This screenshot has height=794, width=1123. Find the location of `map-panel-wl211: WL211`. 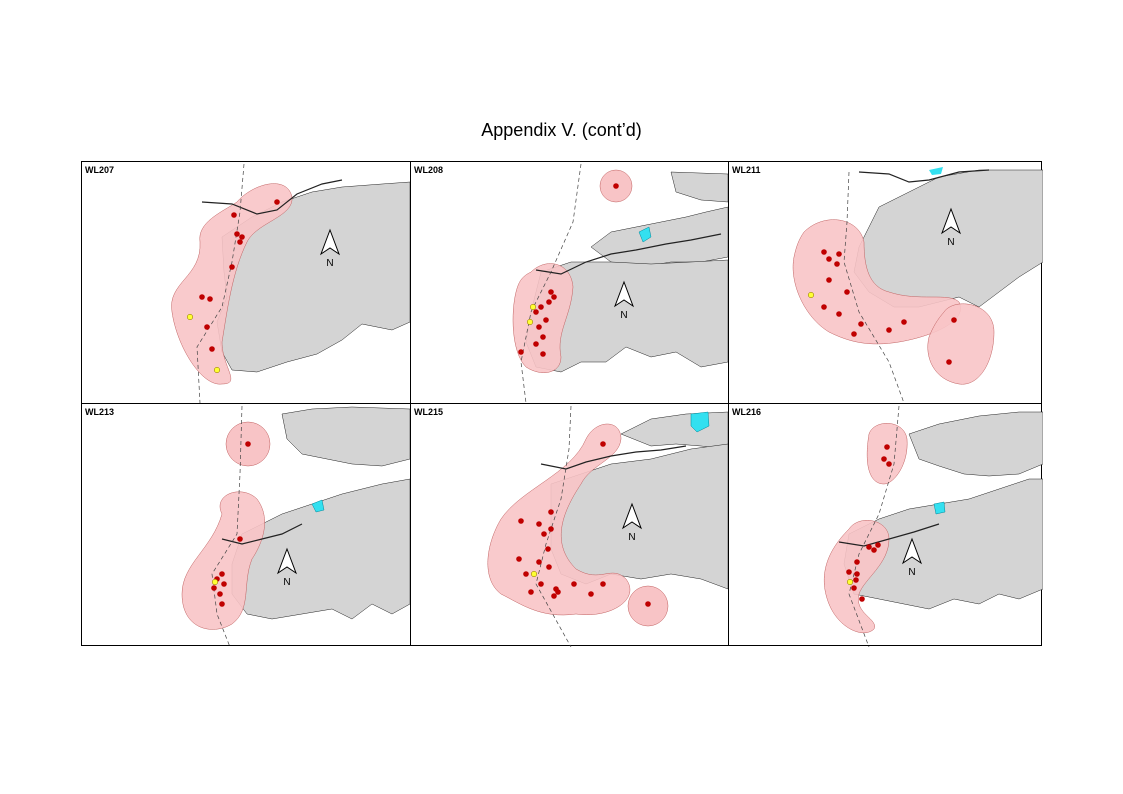

map-panel-wl211: WL211 is located at coordinates (886, 282).